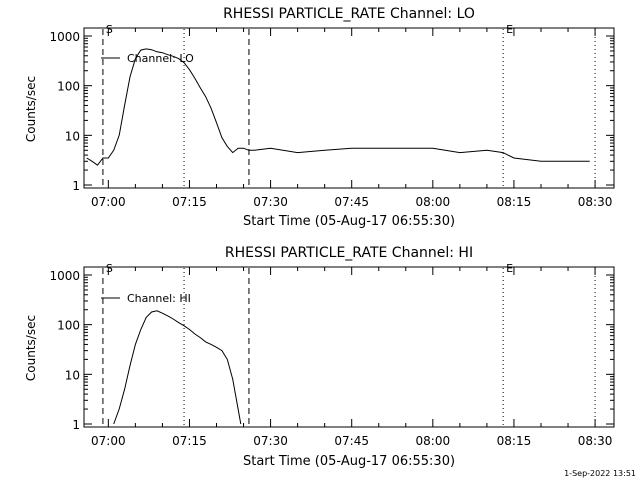 The height and width of the screenshot is (480, 640). What do you see at coordinates (160, 58) in the screenshot?
I see `legend-label-lo: Channel: LO` at bounding box center [160, 58].